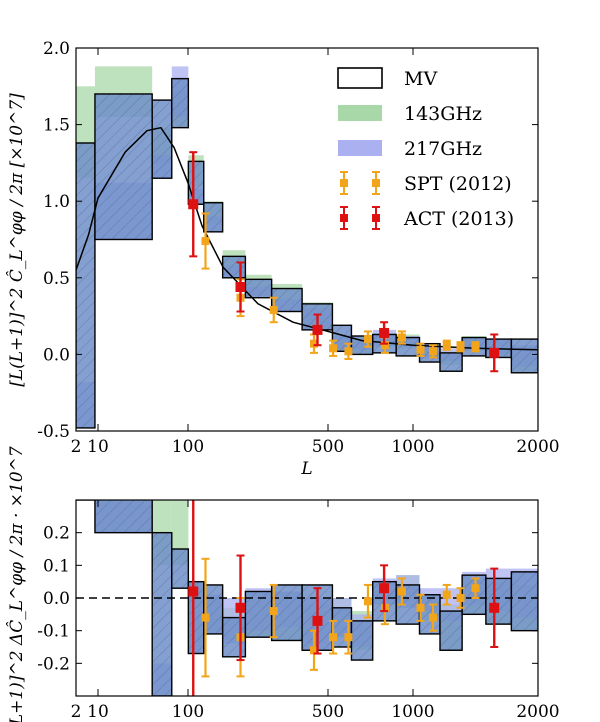  What do you see at coordinates (53, 632) in the screenshot?
I see `y-tick-label: -0.1` at bounding box center [53, 632].